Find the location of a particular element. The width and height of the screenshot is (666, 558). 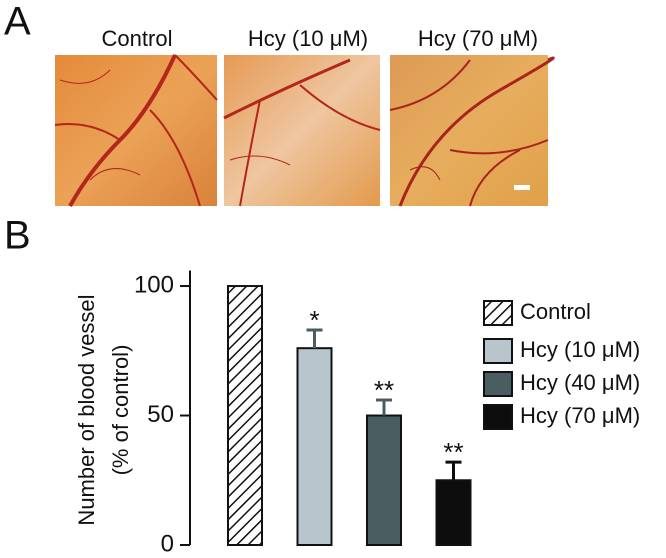

significance-label: * is located at coordinates (314, 320).